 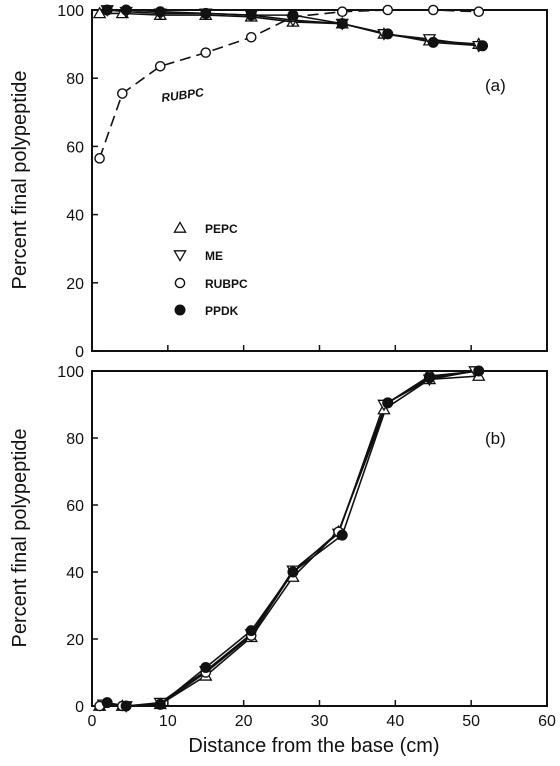 I want to click on legend-label-me: ME, so click(x=214, y=256).